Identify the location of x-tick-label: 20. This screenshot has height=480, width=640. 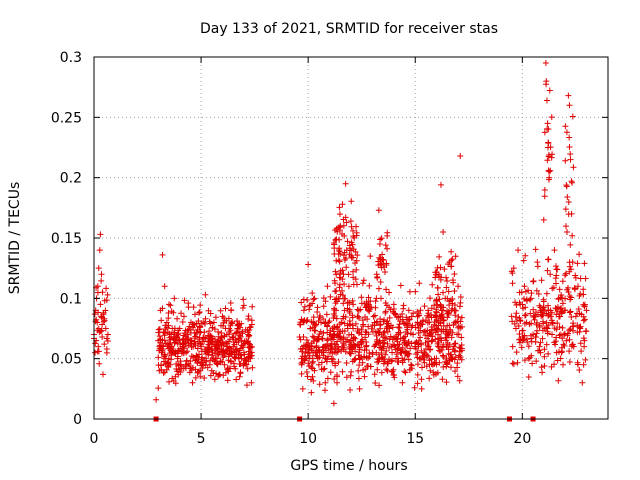
(522, 439).